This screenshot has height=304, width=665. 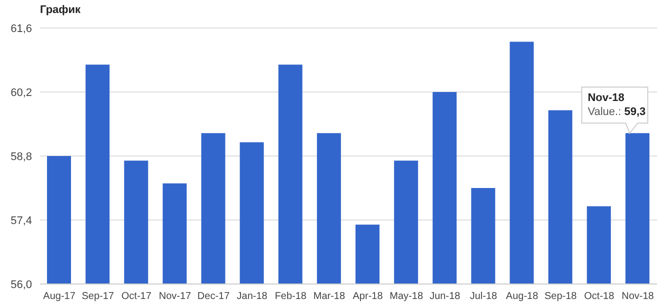 What do you see at coordinates (252, 296) in the screenshot?
I see `x-tick-label: Jan-18` at bounding box center [252, 296].